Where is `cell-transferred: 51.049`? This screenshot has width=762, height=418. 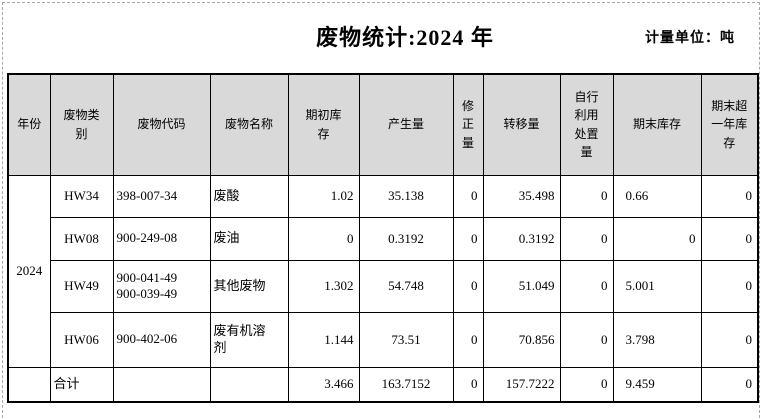
cell-transferred: 51.049 is located at coordinates (521, 286).